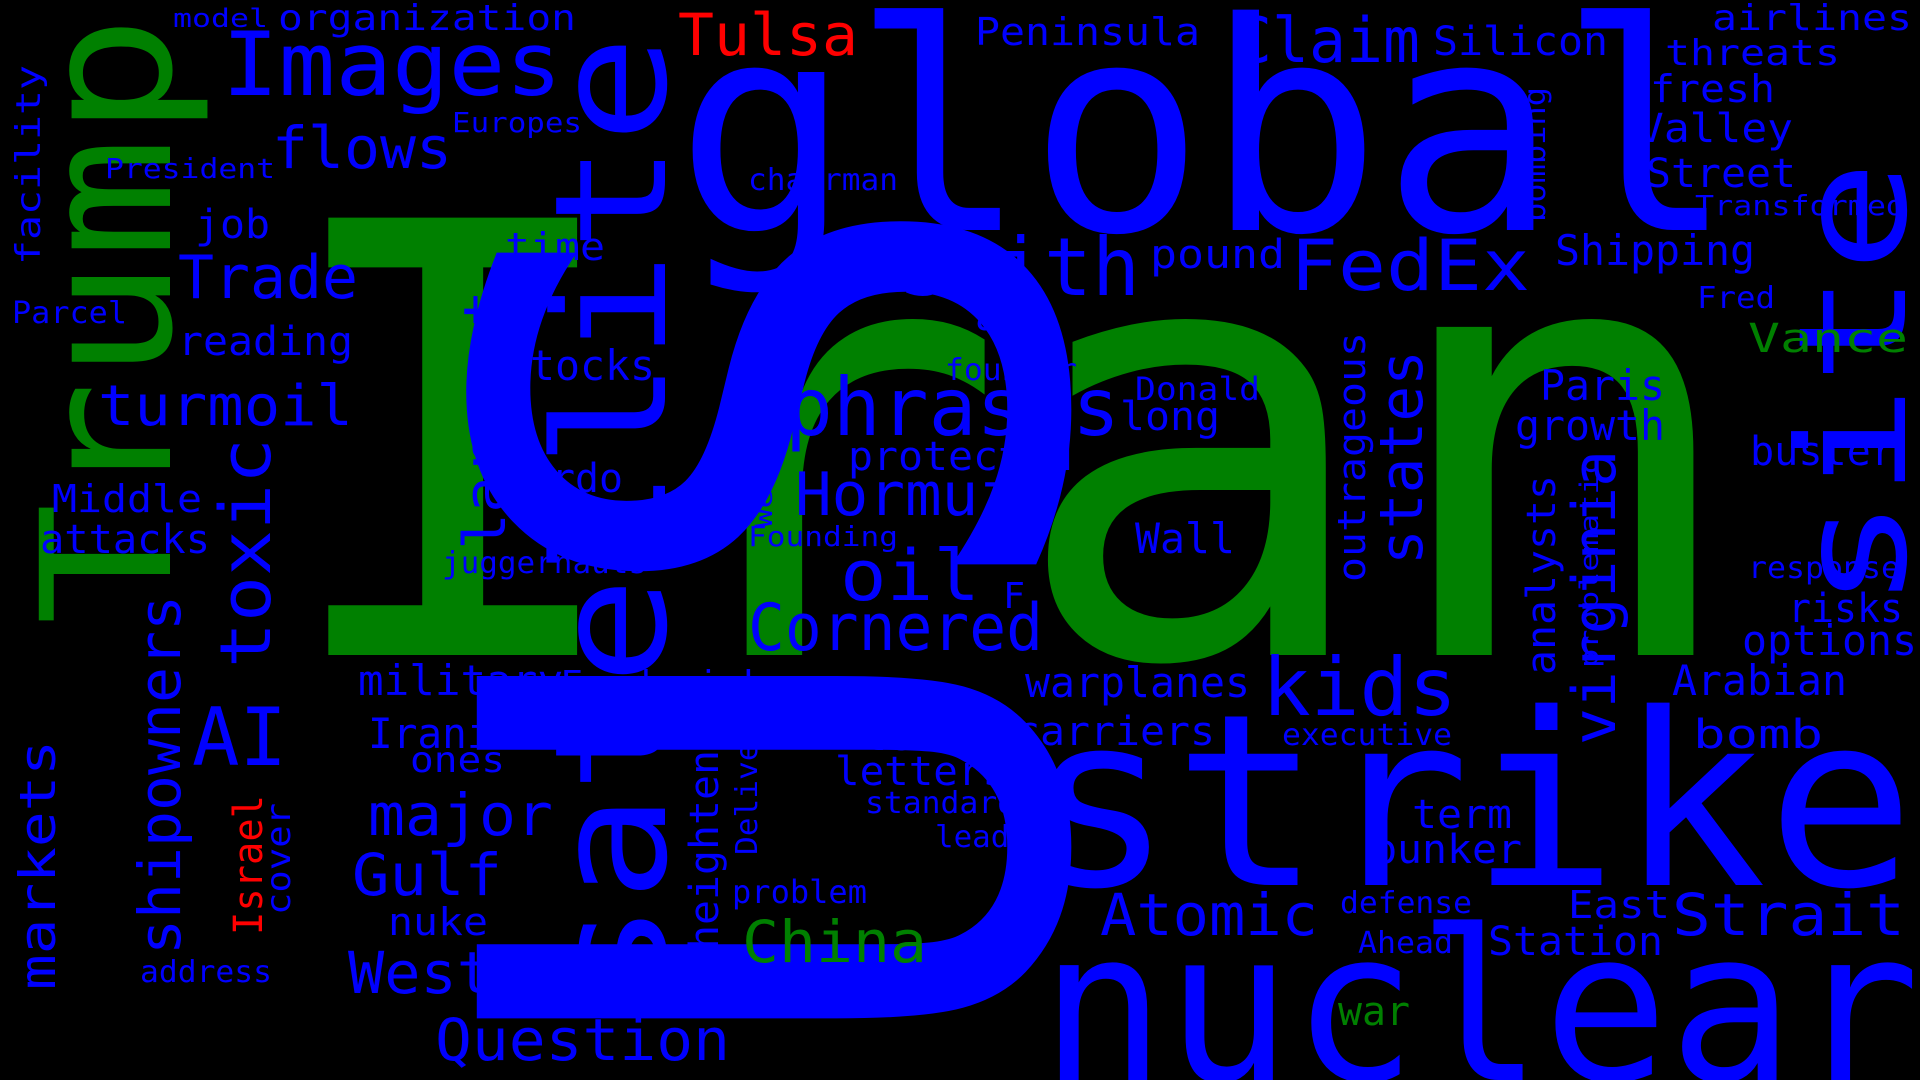 Image resolution: width=1920 pixels, height=1080 pixels. I want to click on word-reading: reading, so click(265, 342).